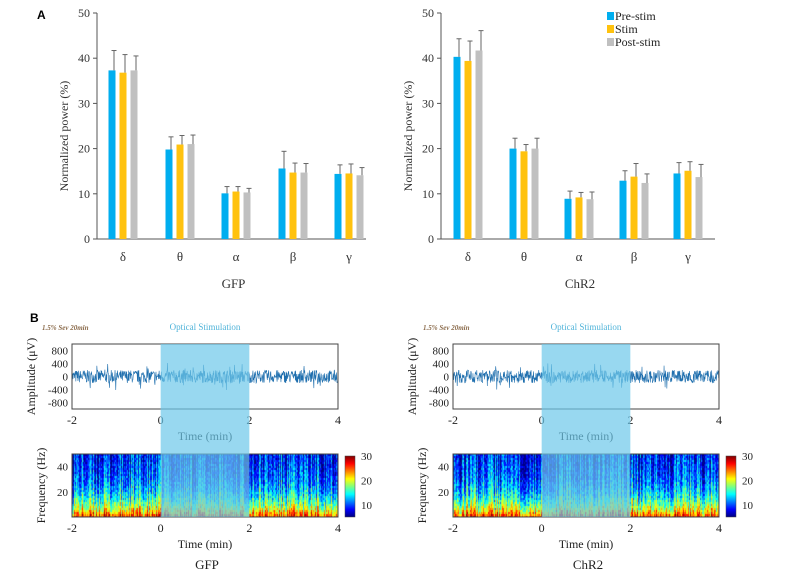 Image resolution: width=798 pixels, height=581 pixels. What do you see at coordinates (234, 283) in the screenshot?
I see `x-axis-label: GFP` at bounding box center [234, 283].